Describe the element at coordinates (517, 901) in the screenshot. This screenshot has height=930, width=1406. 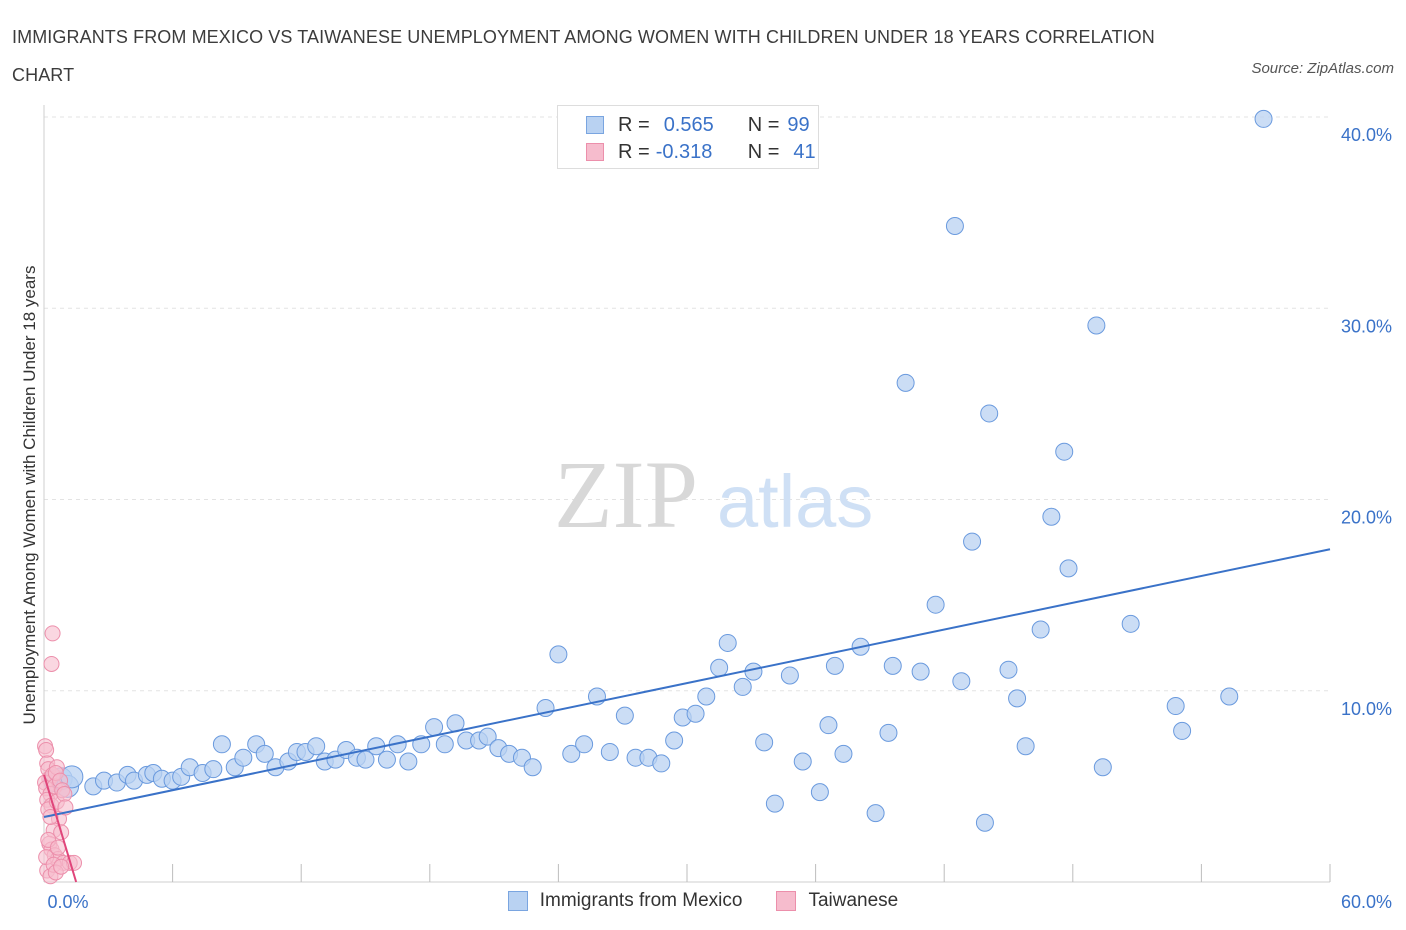
I see `bottom-legend-swatch-mexico` at that location.